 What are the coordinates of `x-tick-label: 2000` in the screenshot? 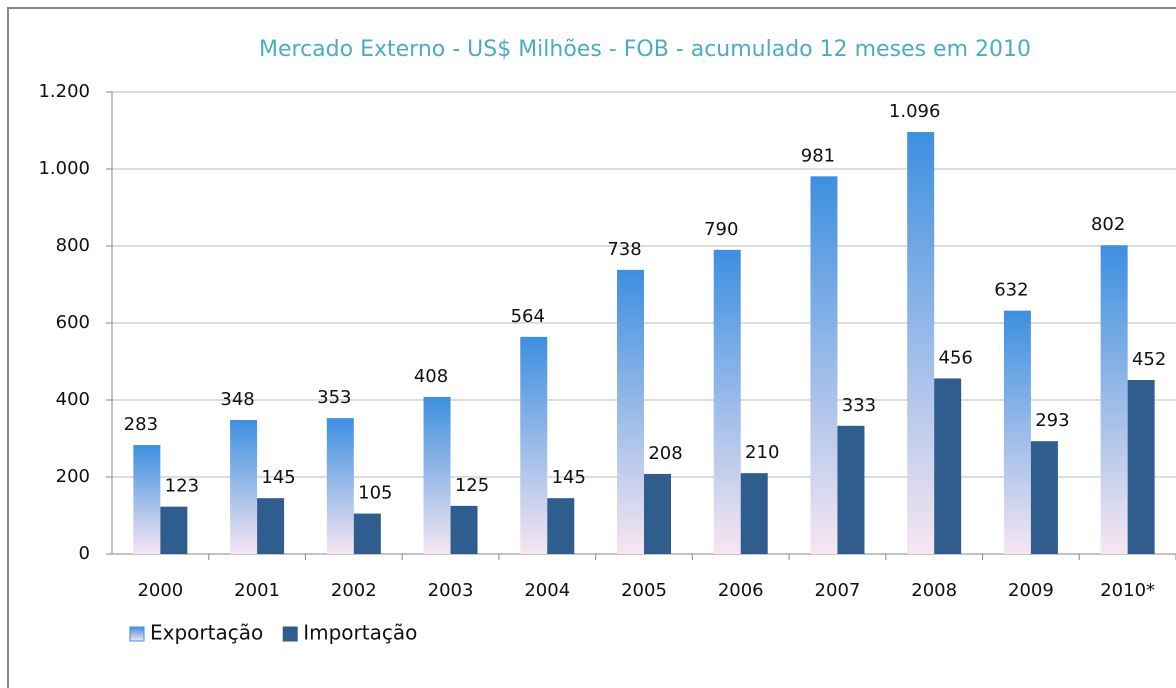 It's located at (160, 590).